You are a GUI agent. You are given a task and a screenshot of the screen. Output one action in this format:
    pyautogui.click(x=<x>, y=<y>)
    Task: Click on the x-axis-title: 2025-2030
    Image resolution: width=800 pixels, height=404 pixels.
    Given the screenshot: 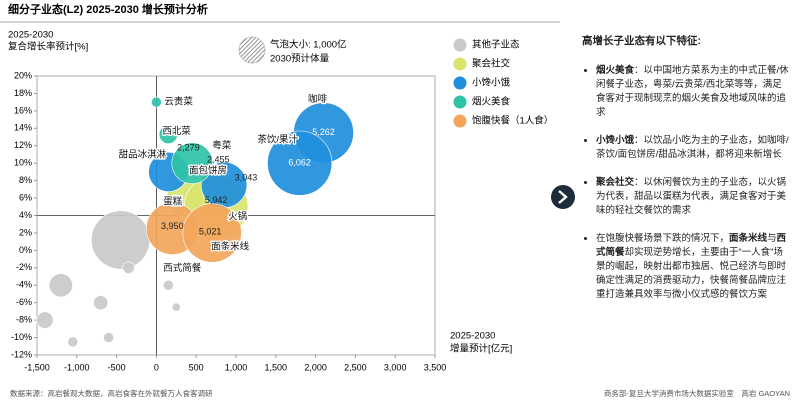 What is the action you would take?
    pyautogui.click(x=472, y=336)
    